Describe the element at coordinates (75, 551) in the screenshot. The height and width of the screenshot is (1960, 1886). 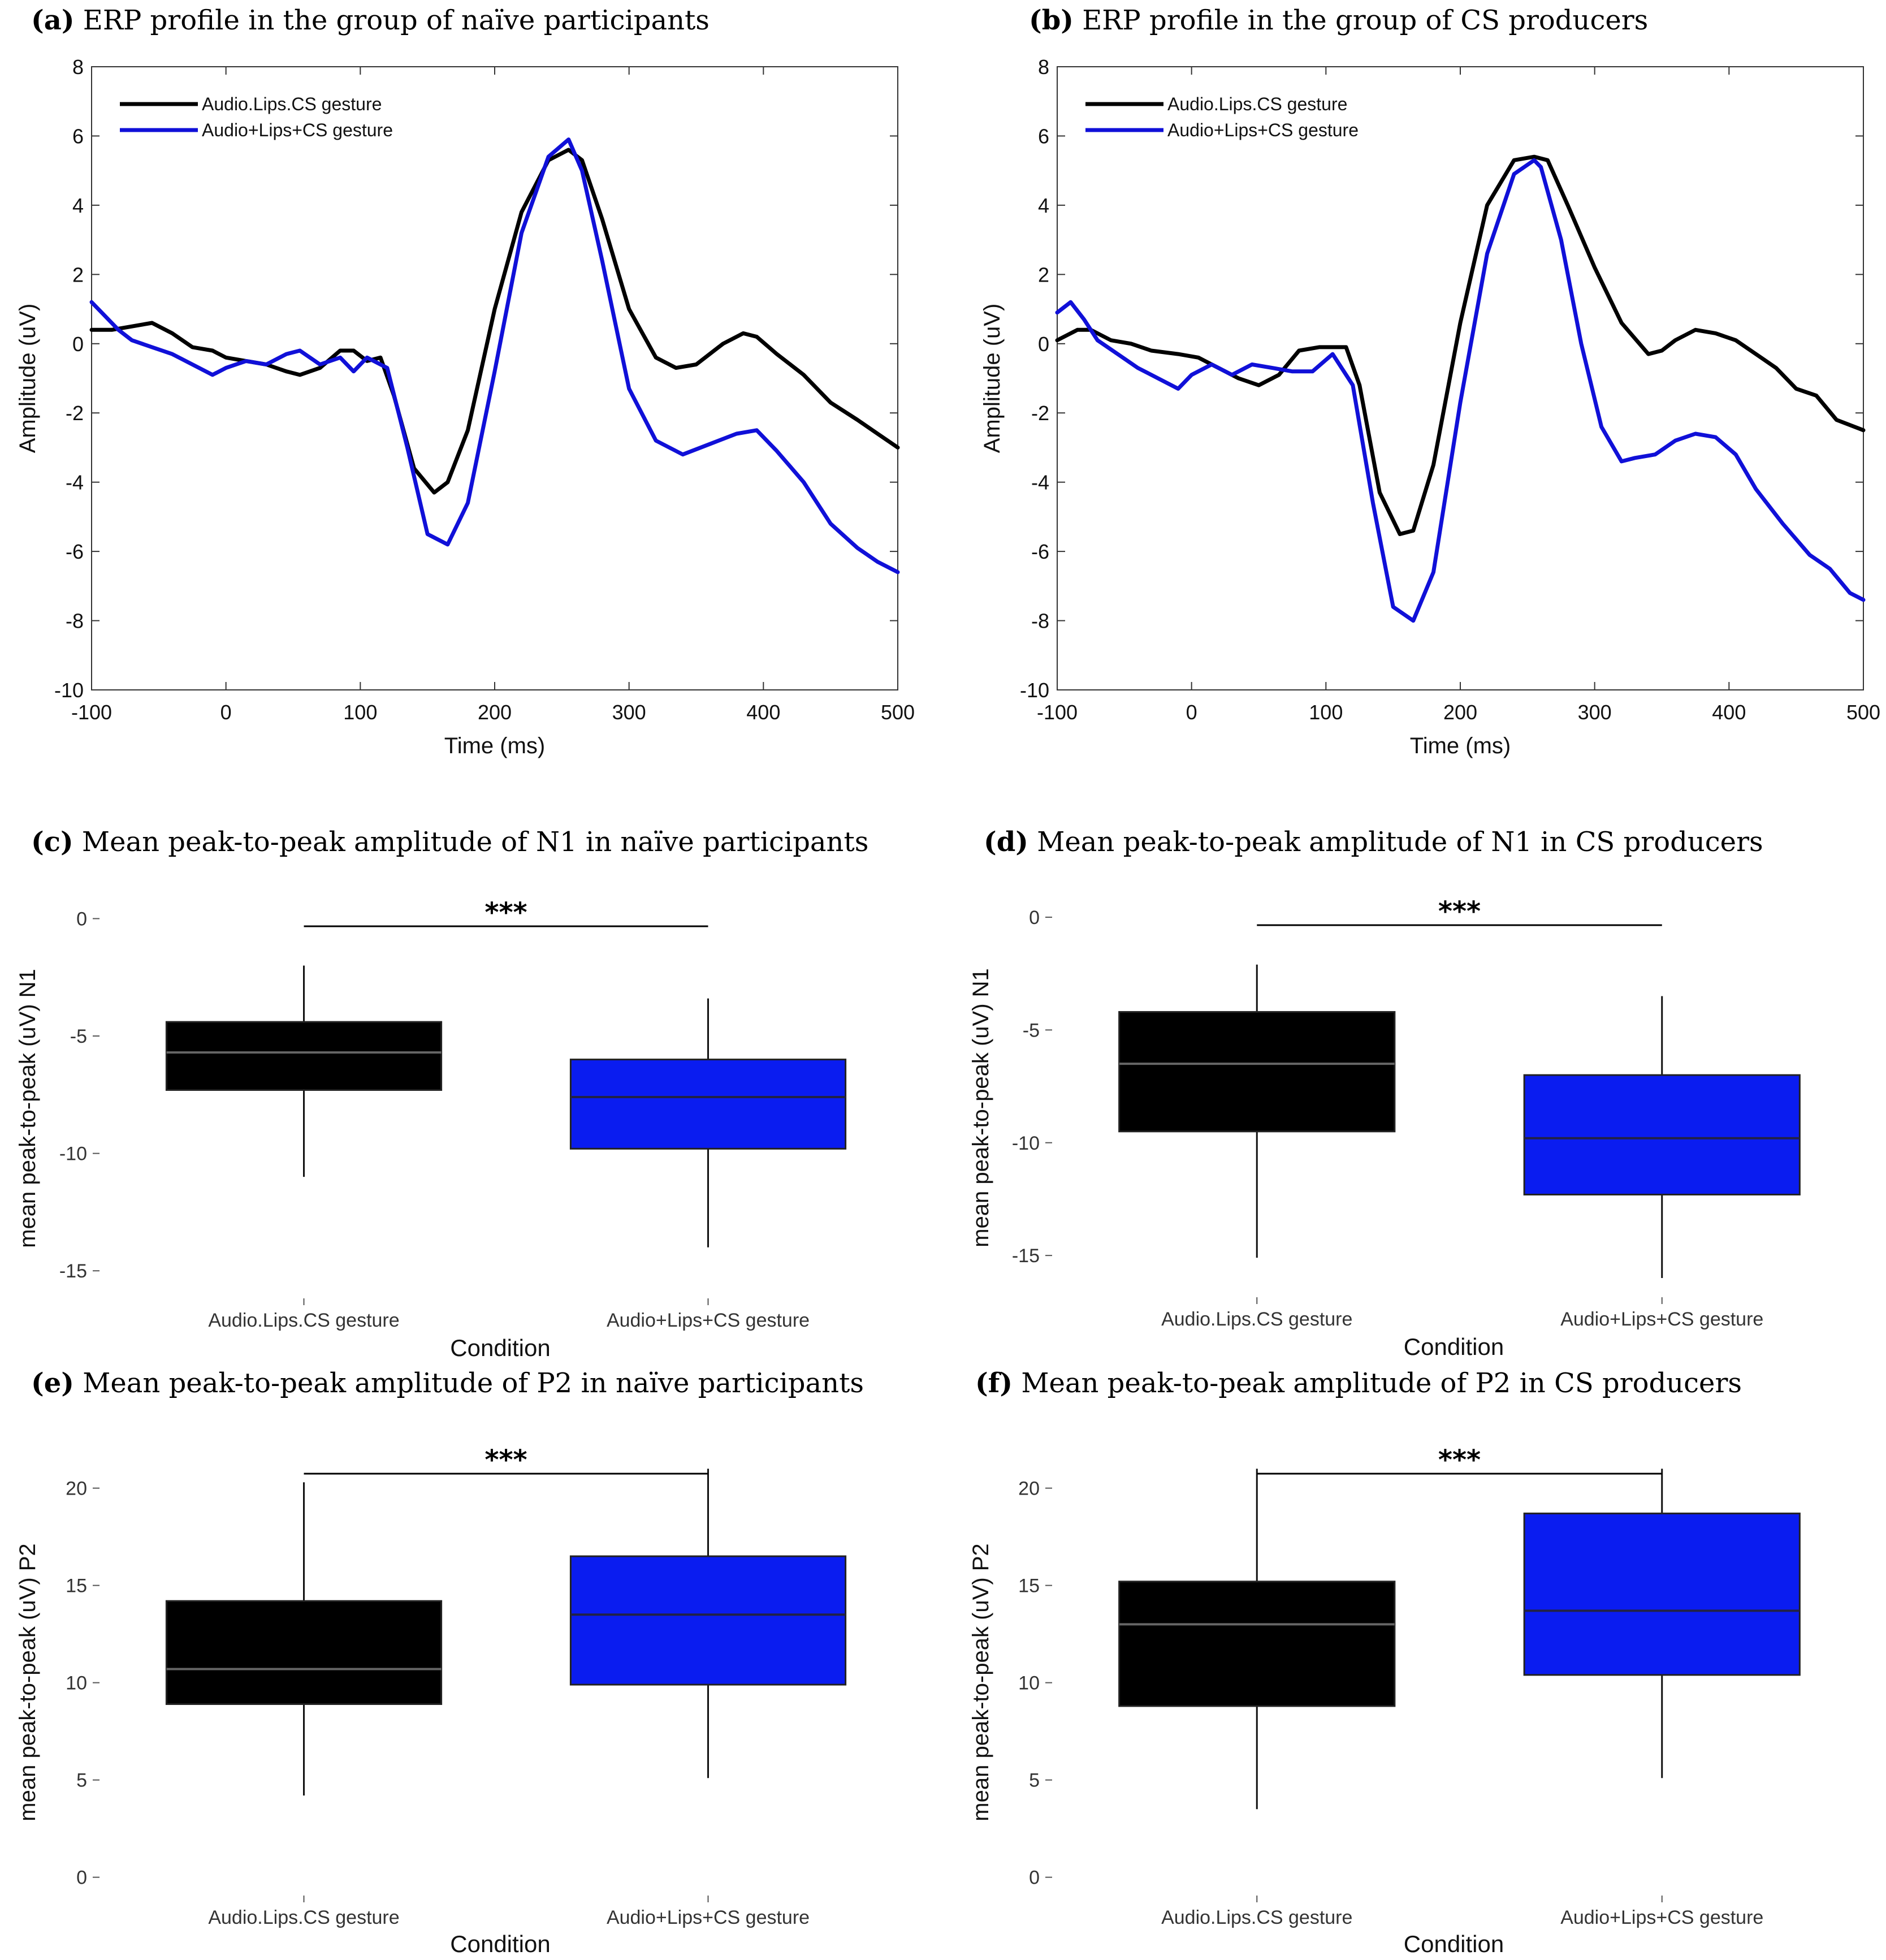
I see `y-tick-label: -6` at that location.